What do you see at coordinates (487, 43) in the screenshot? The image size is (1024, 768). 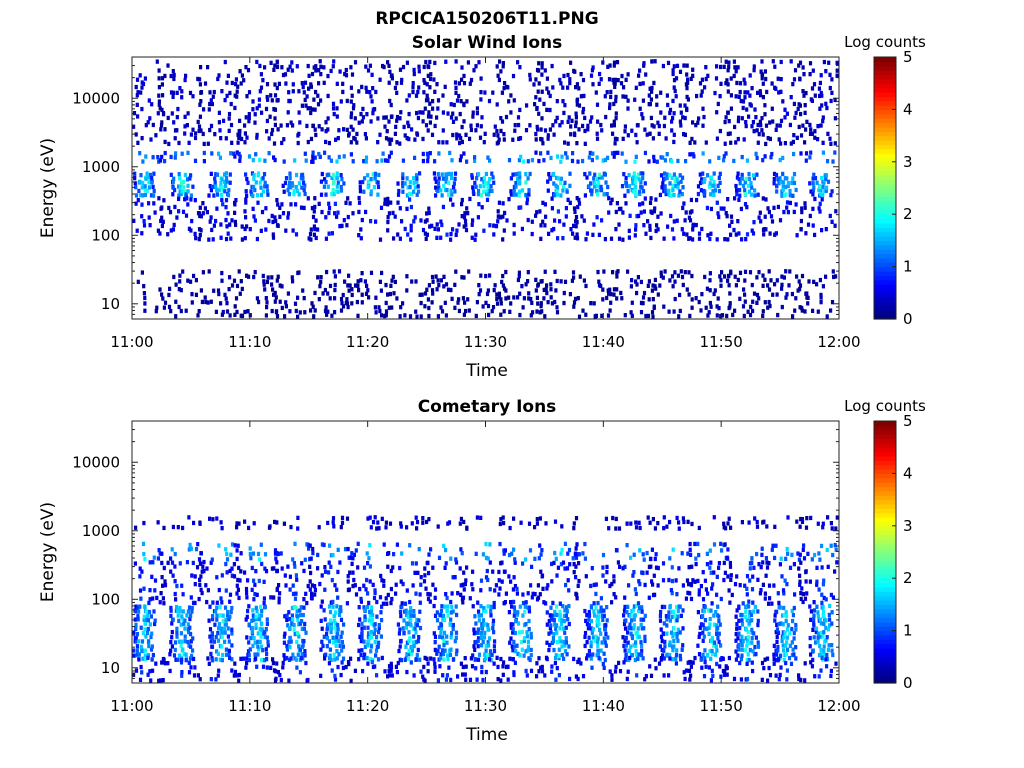 I see `panel-title-solar-wind: Solar Wind Ions` at bounding box center [487, 43].